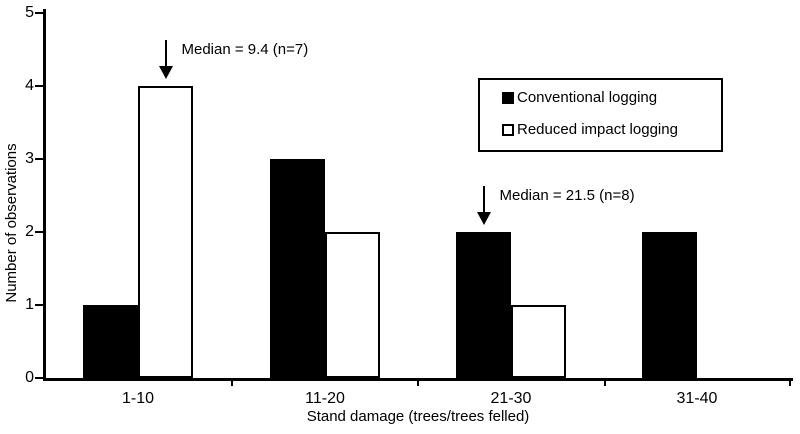 This screenshot has height=434, width=800. What do you see at coordinates (418, 379) in the screenshot?
I see `x-axis` at bounding box center [418, 379].